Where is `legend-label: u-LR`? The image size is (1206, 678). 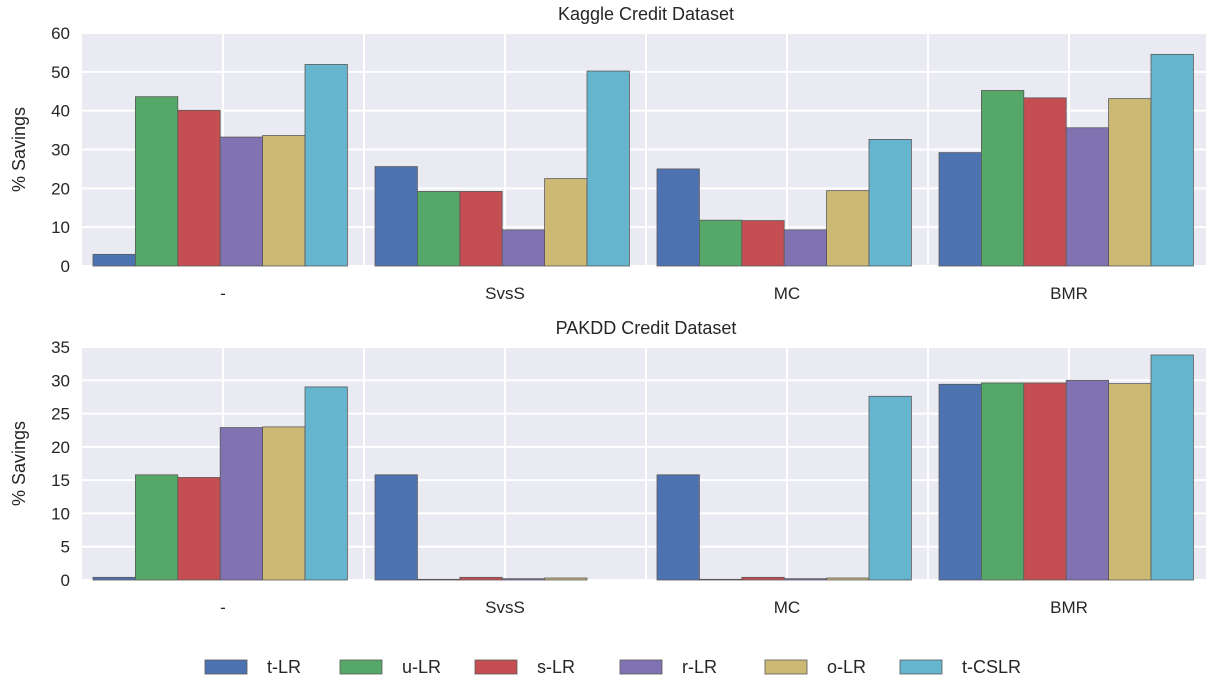
legend-label: u-LR is located at coordinates (421, 667).